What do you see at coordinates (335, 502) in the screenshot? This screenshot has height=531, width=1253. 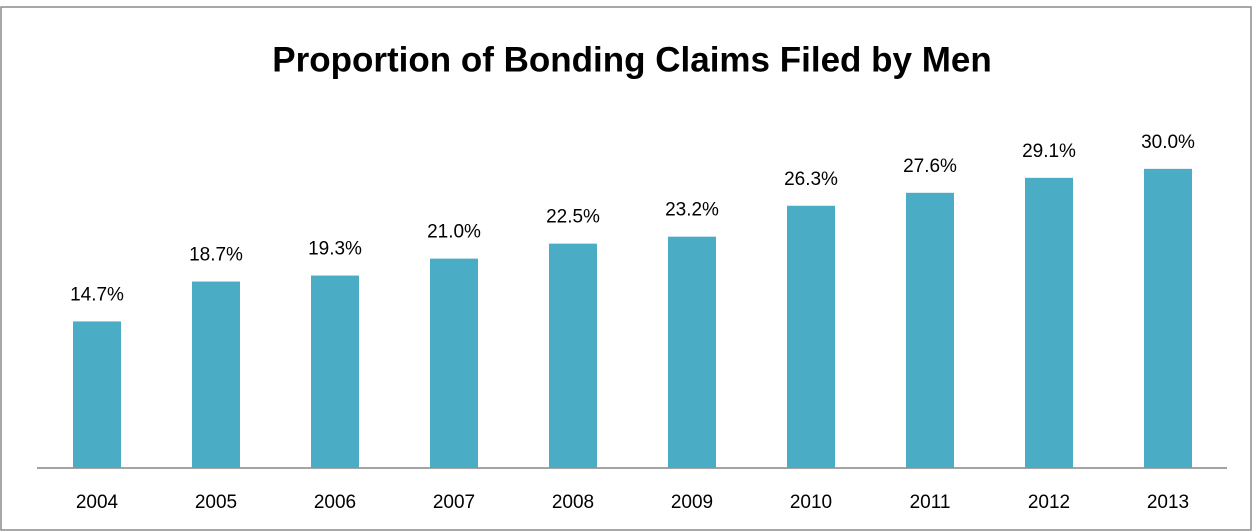 I see `x-tick-label: 2006` at bounding box center [335, 502].